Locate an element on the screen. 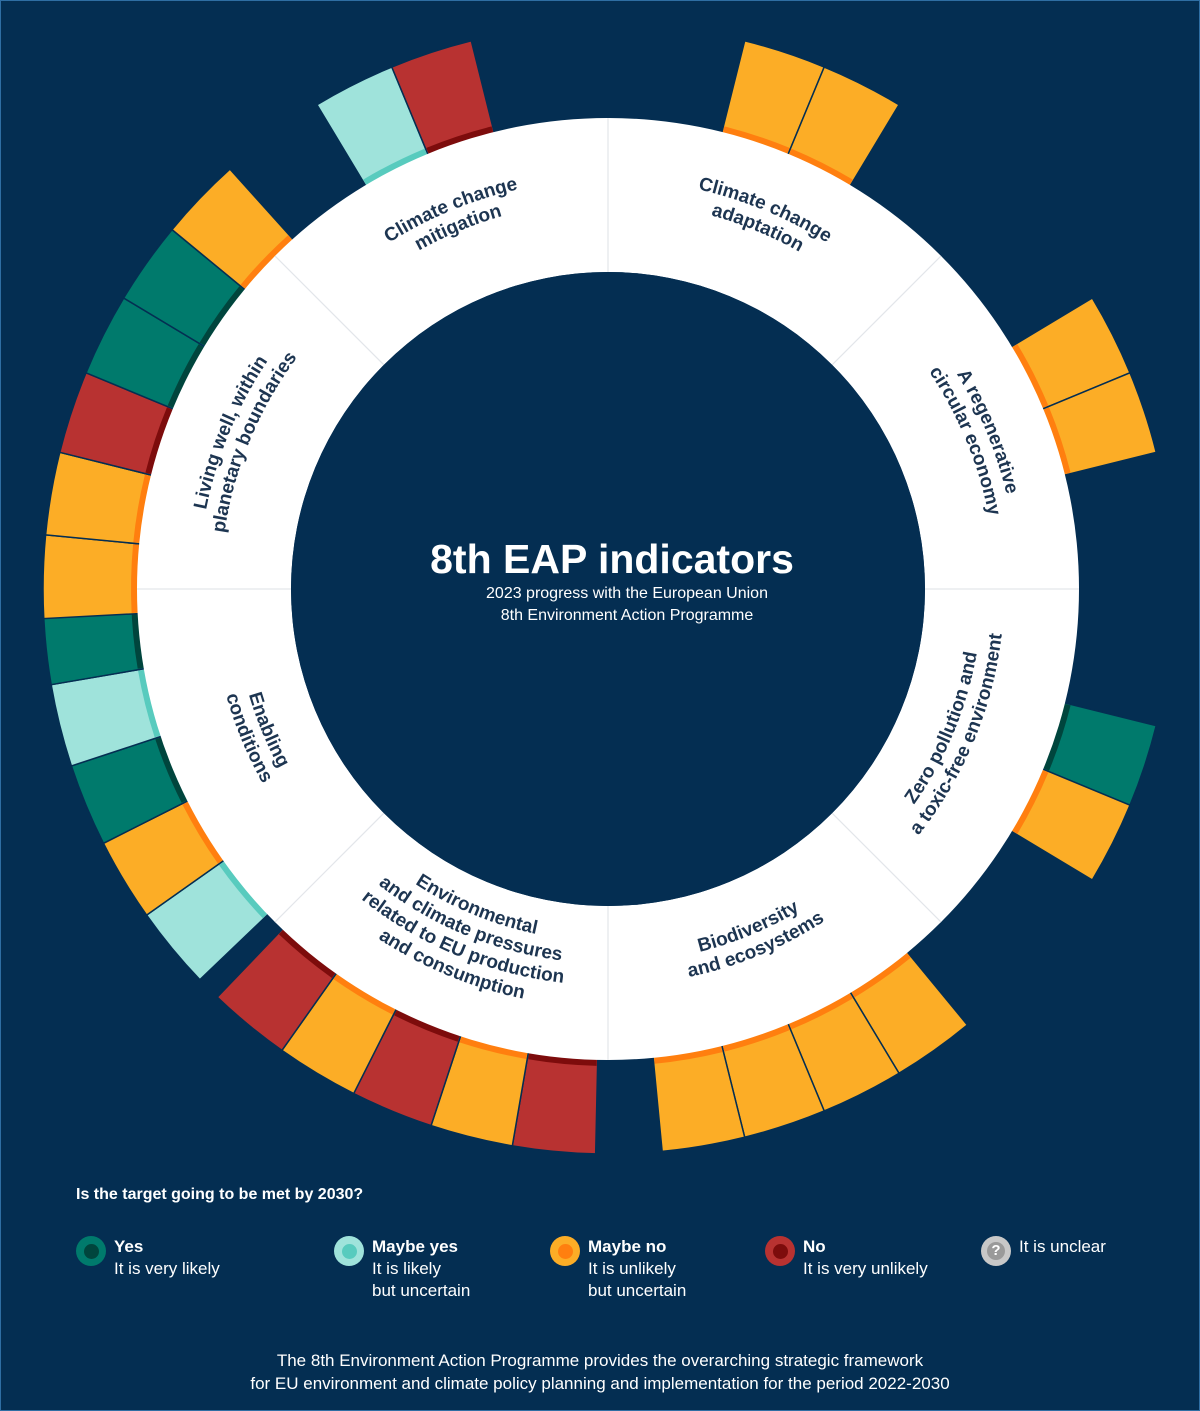  legend-desc-unclear: It is unclear is located at coordinates (1062, 1246).